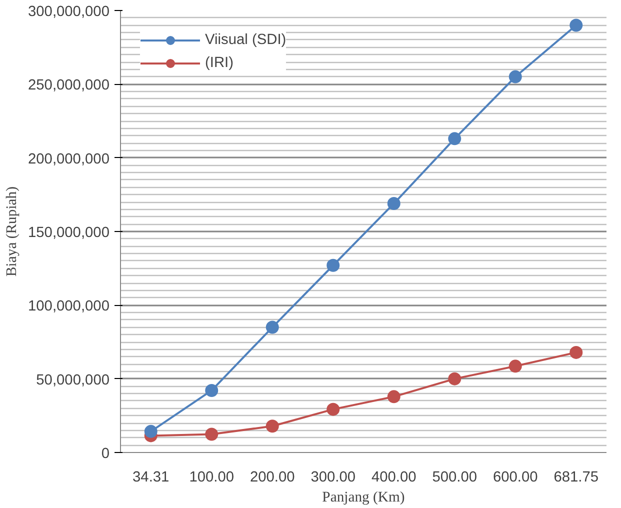 Image resolution: width=621 pixels, height=508 pixels. Describe the element at coordinates (393, 478) in the screenshot. I see `x-tick-label: 400.00` at that location.